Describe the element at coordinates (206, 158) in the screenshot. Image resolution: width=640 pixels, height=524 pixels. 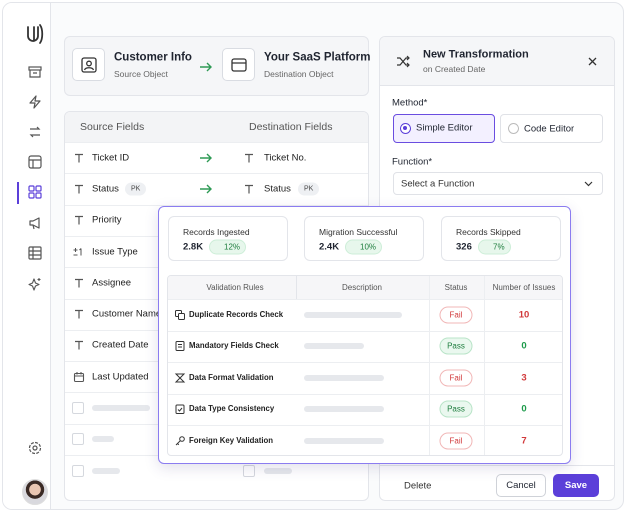
I see `map-arrow` at that location.